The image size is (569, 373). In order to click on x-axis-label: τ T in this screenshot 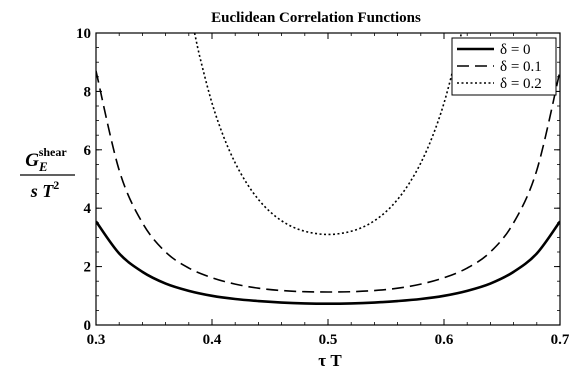, I will do `click(330, 360)`.